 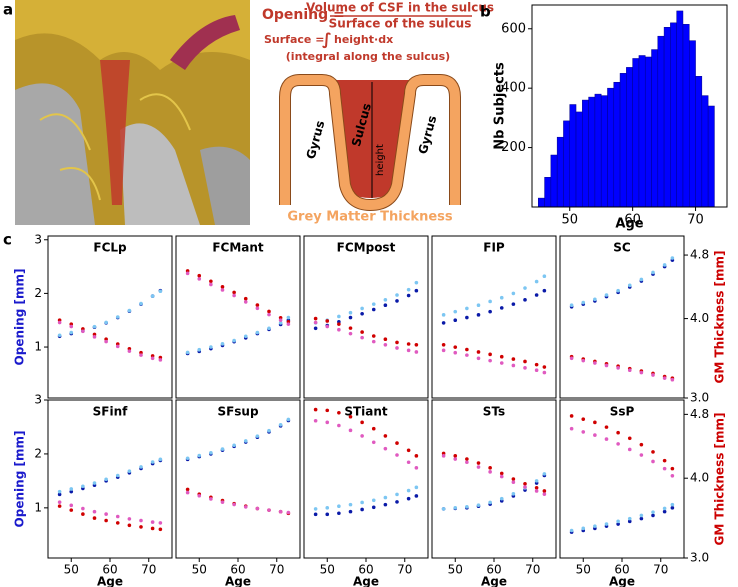 I want to click on y2-tick-label: 4.0, so click(x=699, y=318).